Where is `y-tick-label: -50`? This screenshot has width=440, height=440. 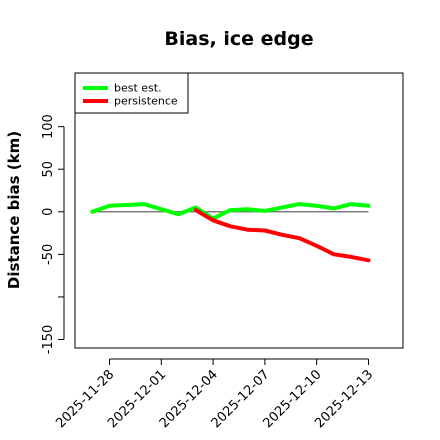
y-tick-label: -50 is located at coordinates (48, 254).